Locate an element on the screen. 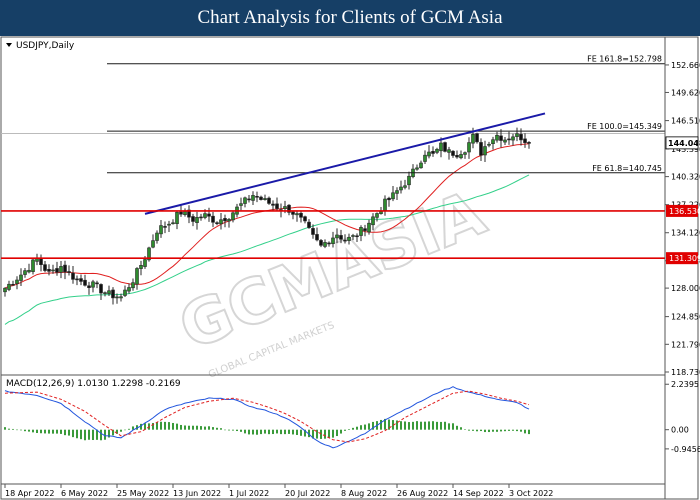  symbol-dropdown-icon is located at coordinates (9, 45).